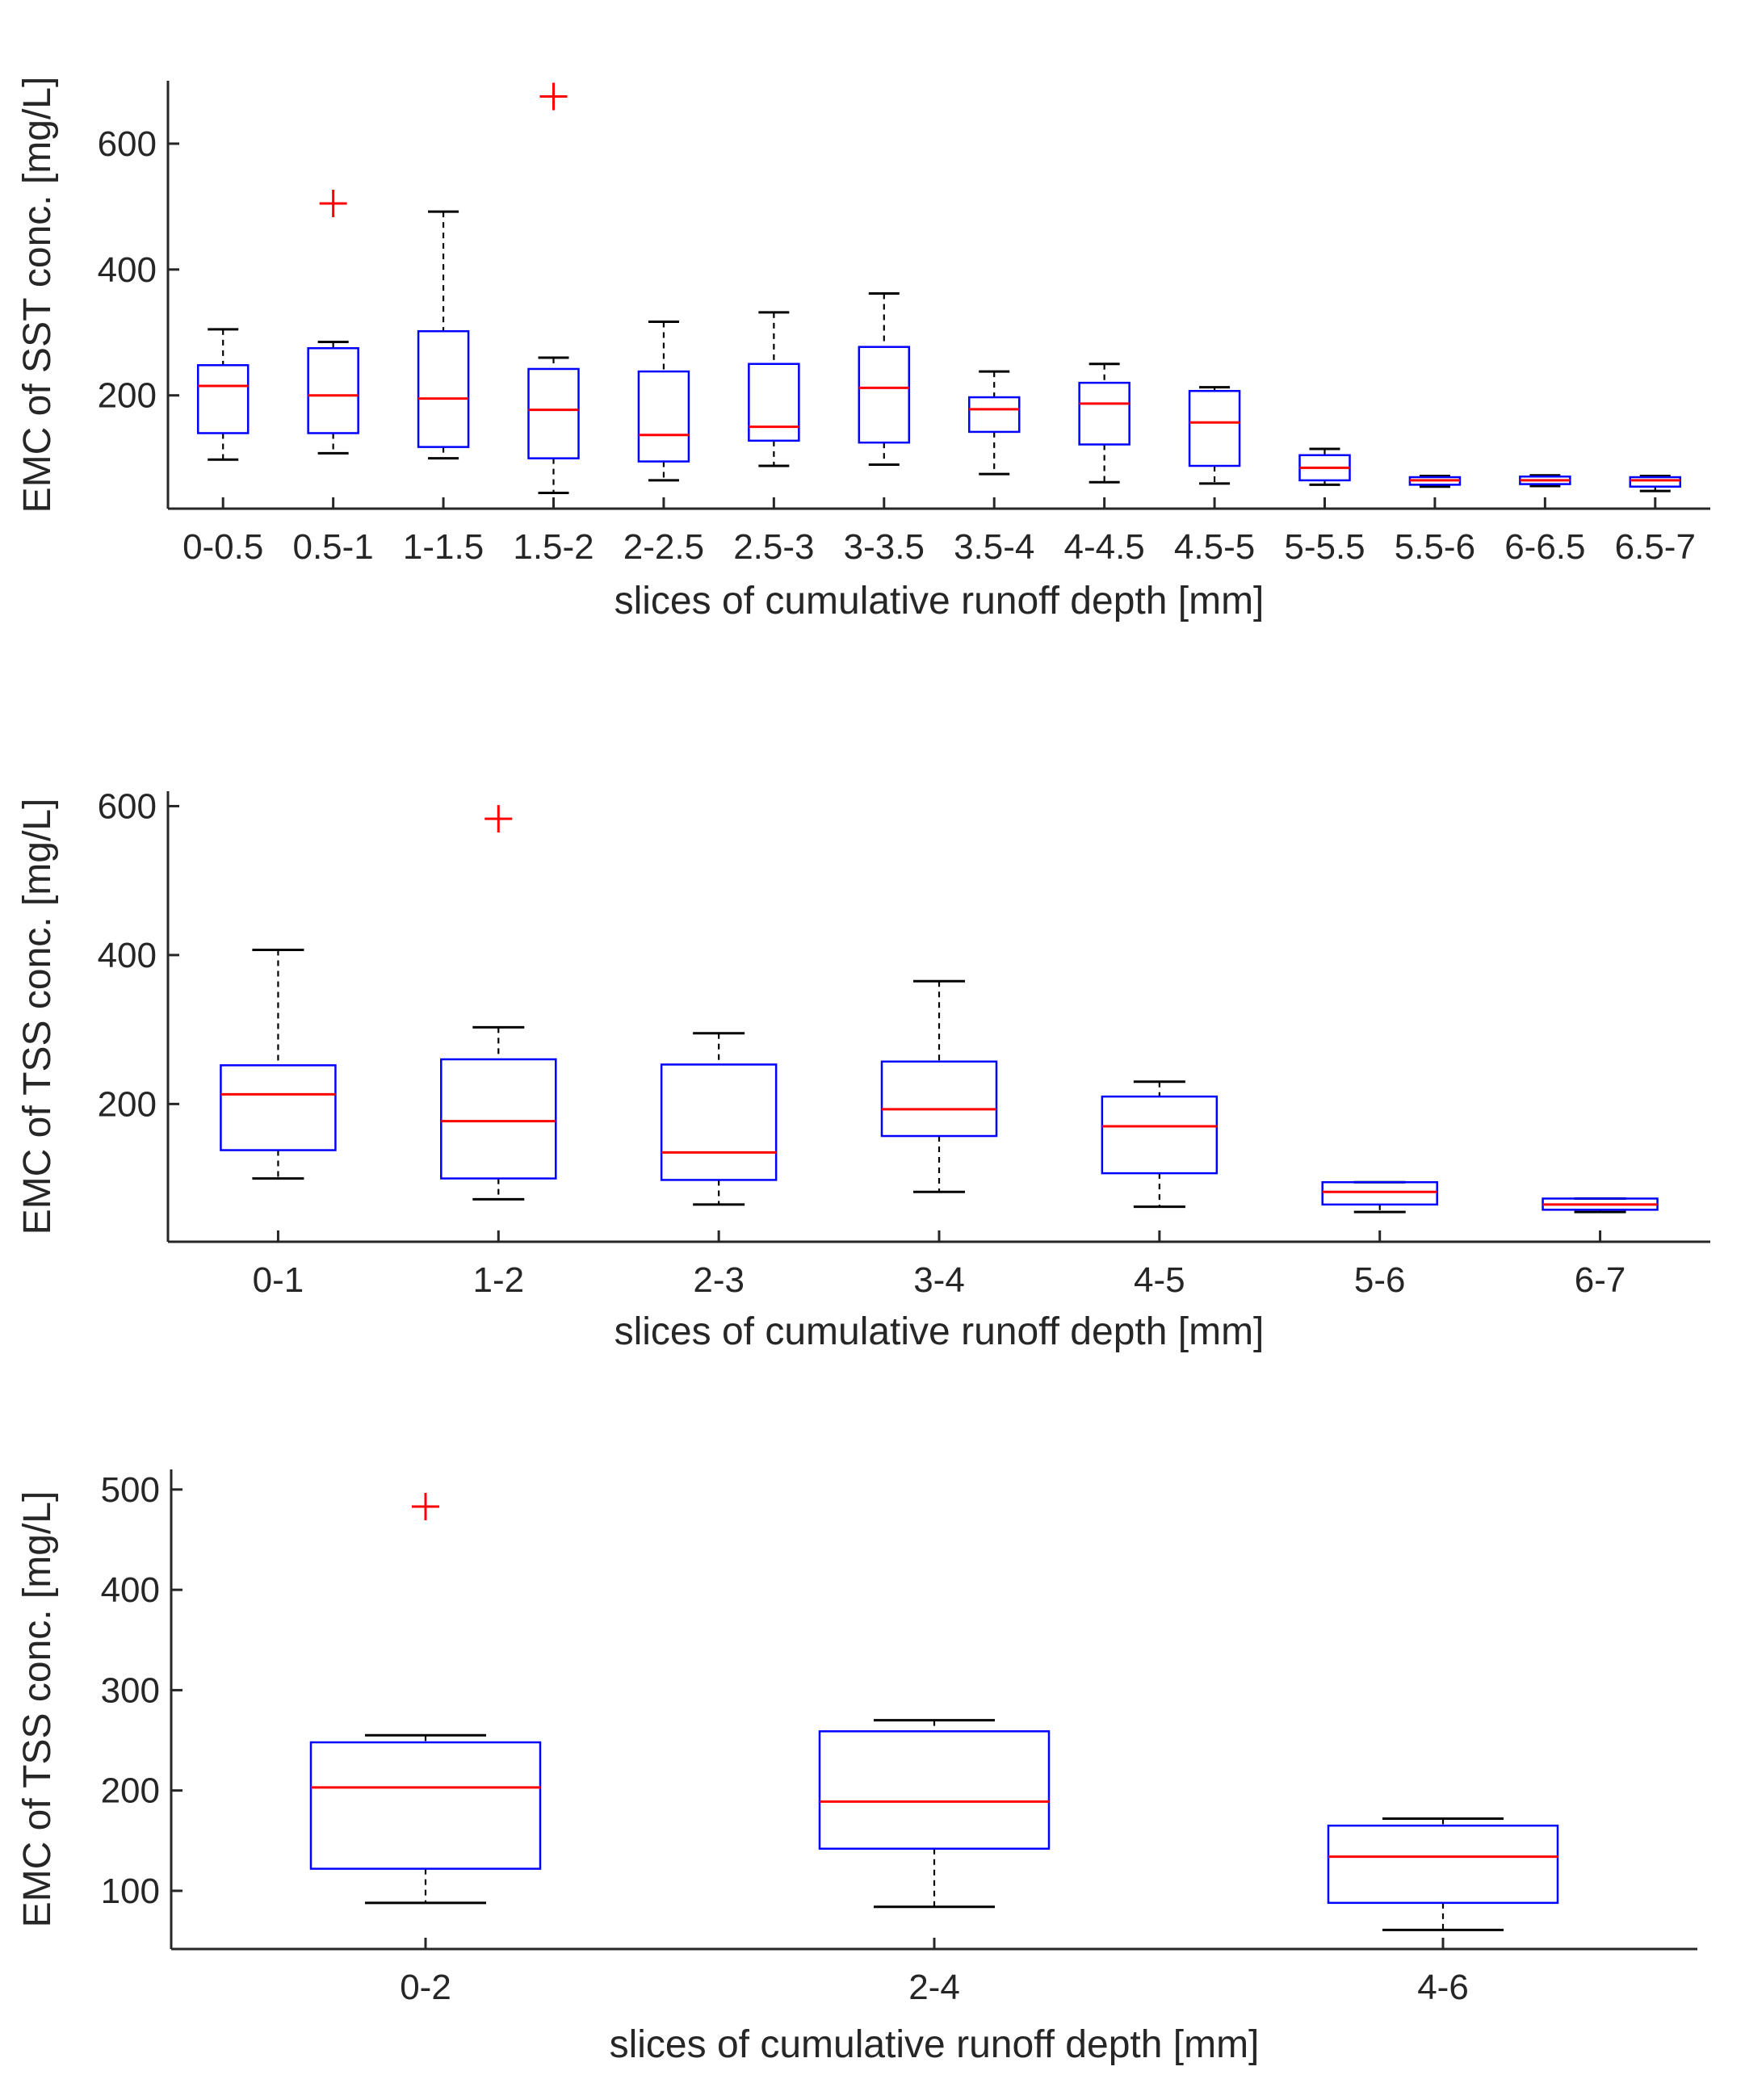  What do you see at coordinates (130, 1490) in the screenshot?
I see `y-tick-label: 500` at bounding box center [130, 1490].